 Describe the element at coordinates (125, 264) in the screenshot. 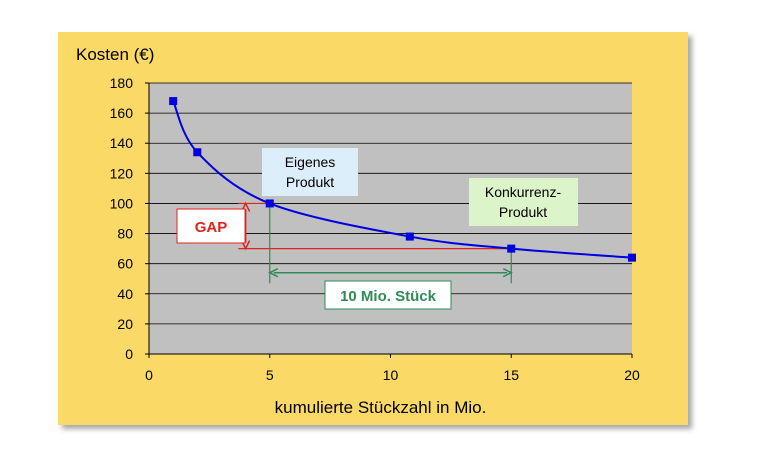

I see `y-tick-label: 60` at that location.